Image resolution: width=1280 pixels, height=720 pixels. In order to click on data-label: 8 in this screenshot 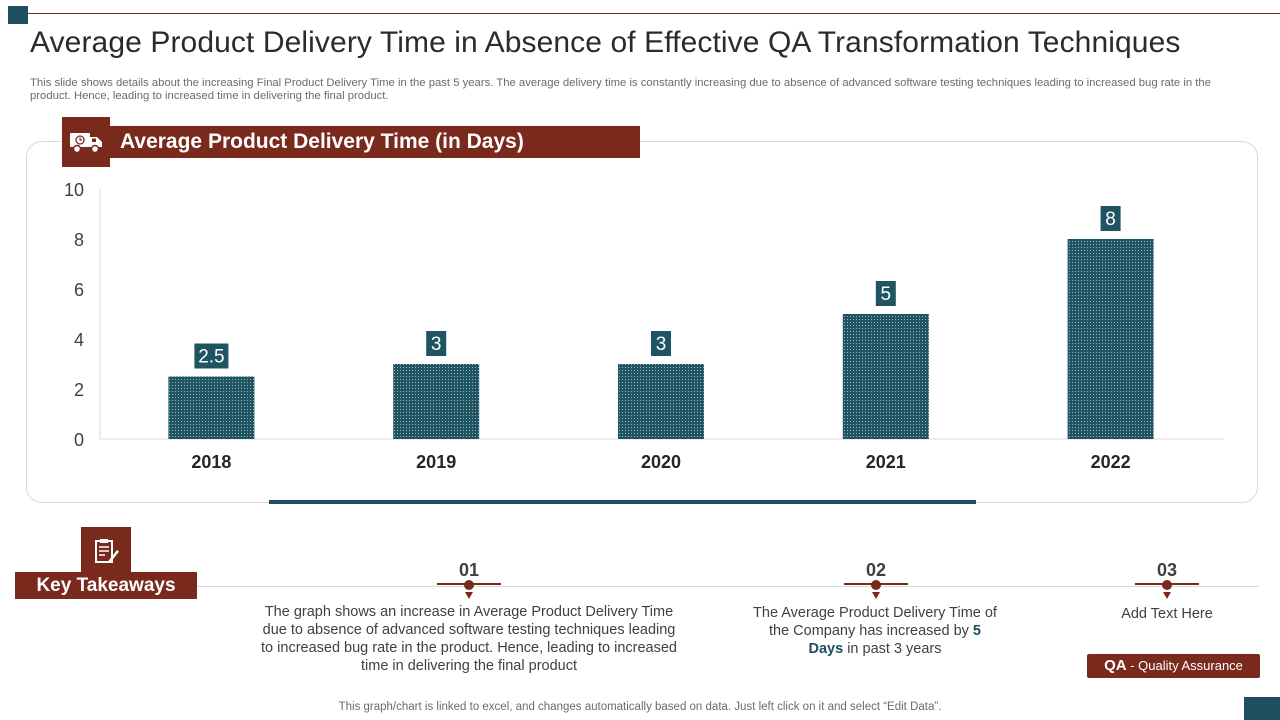, I will do `click(1110, 219)`.